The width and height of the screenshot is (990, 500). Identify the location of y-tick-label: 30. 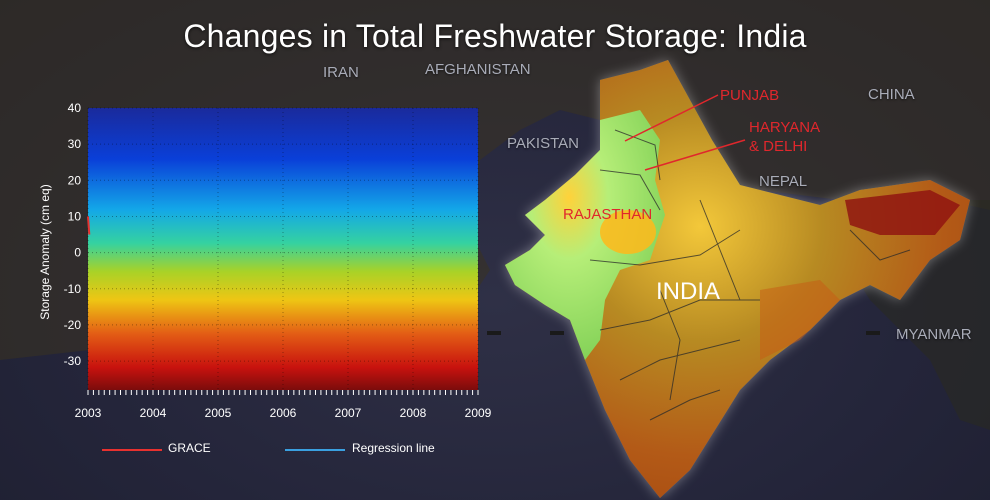
(75, 144).